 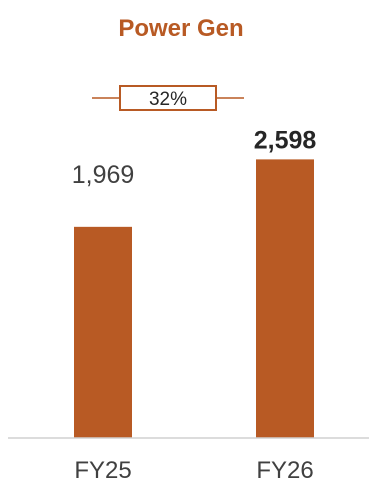 I want to click on growth-percent-label: 32%, so click(x=168, y=99).